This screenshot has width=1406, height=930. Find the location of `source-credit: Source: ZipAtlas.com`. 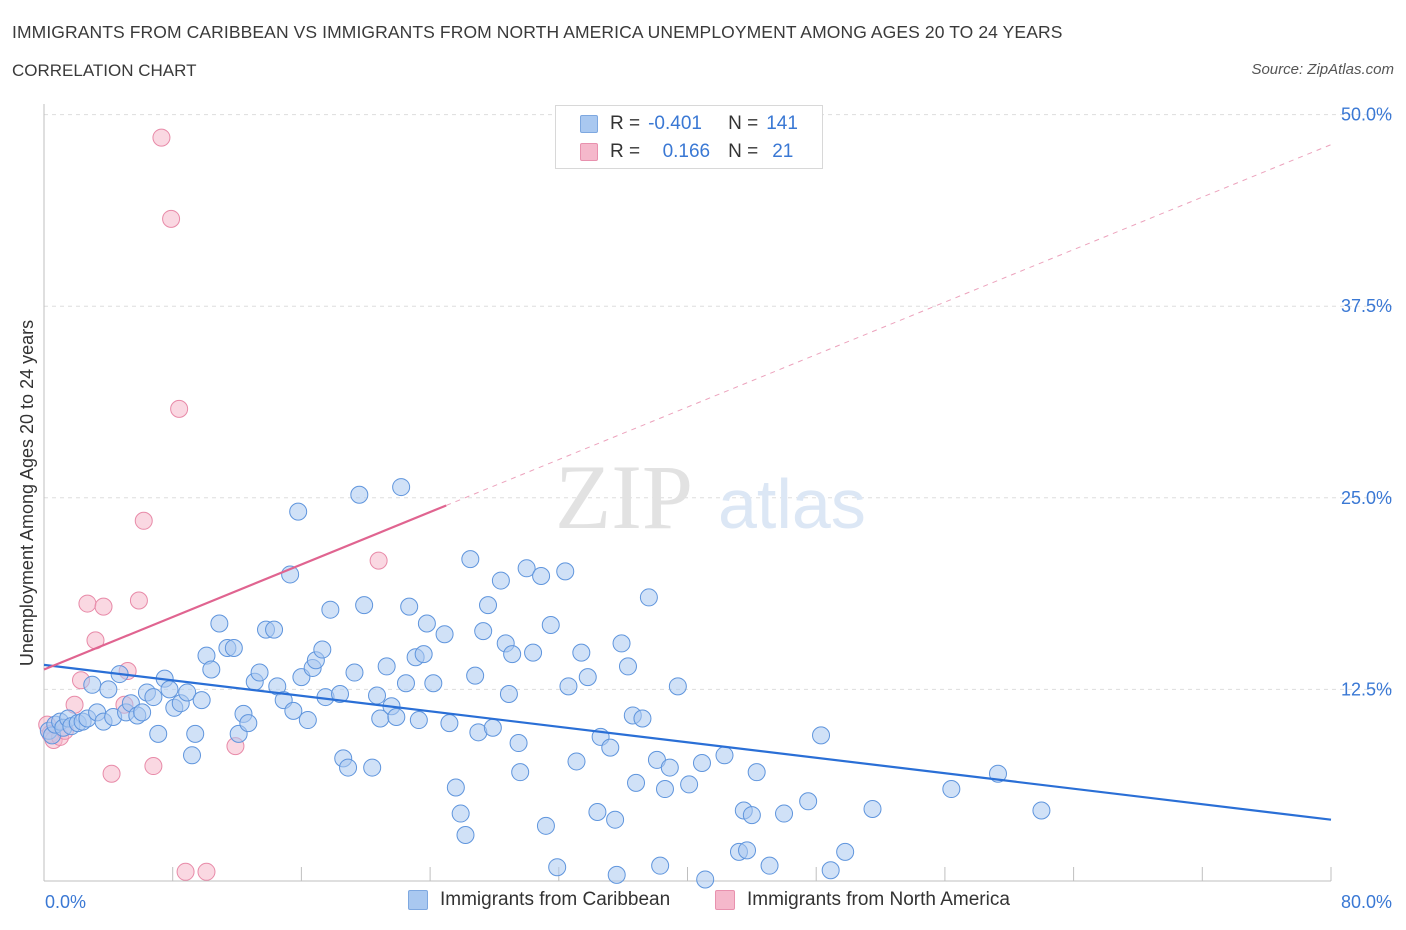

source-credit: Source: ZipAtlas.com is located at coordinates (1322, 69).